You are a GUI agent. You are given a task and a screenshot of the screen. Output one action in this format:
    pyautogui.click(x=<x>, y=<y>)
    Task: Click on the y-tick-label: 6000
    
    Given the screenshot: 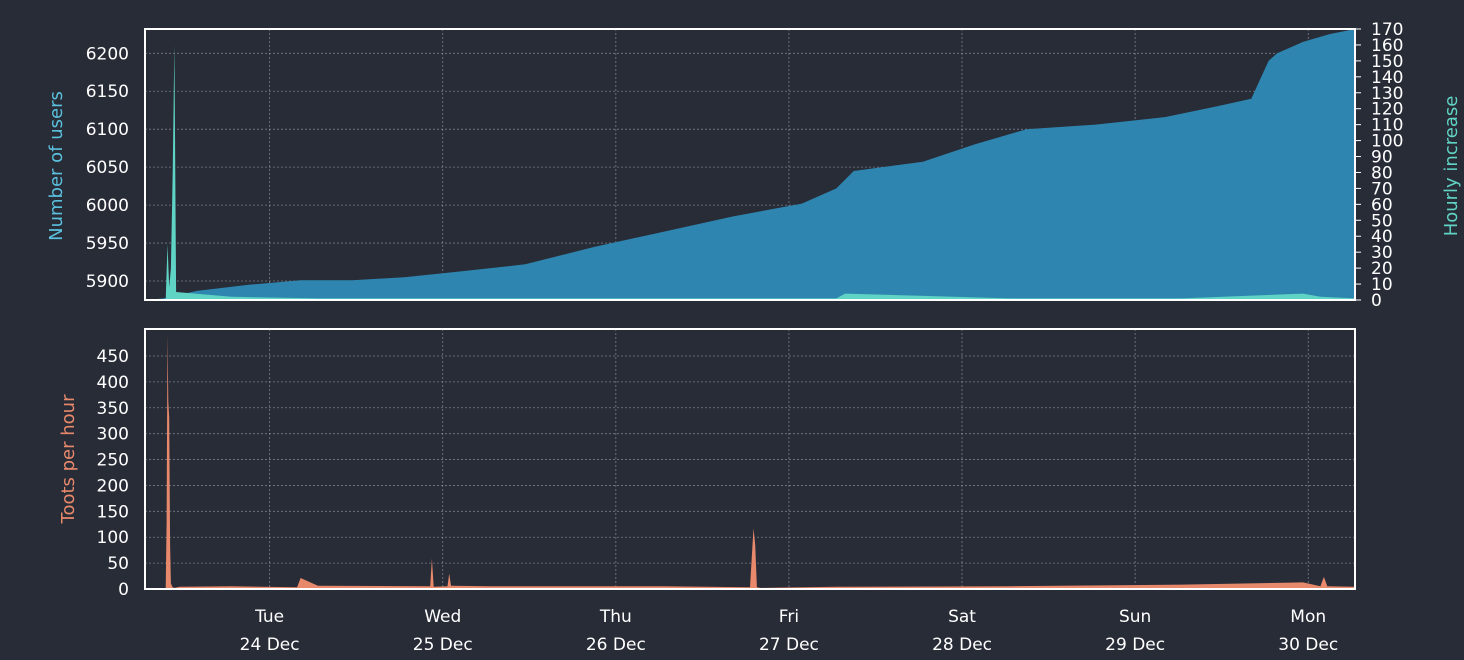 What is the action you would take?
    pyautogui.click(x=107, y=206)
    